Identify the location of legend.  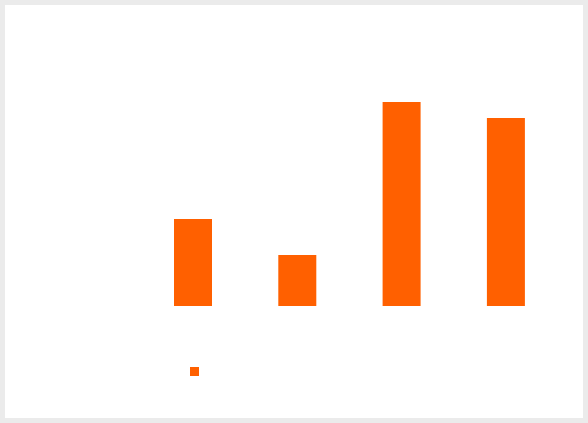
(194, 371).